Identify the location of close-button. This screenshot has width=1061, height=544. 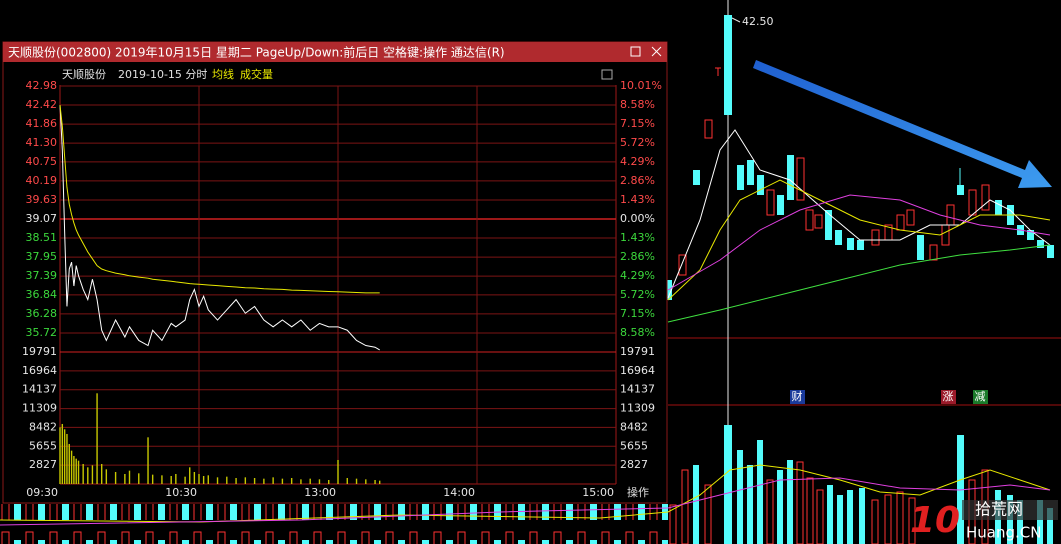
(656, 51).